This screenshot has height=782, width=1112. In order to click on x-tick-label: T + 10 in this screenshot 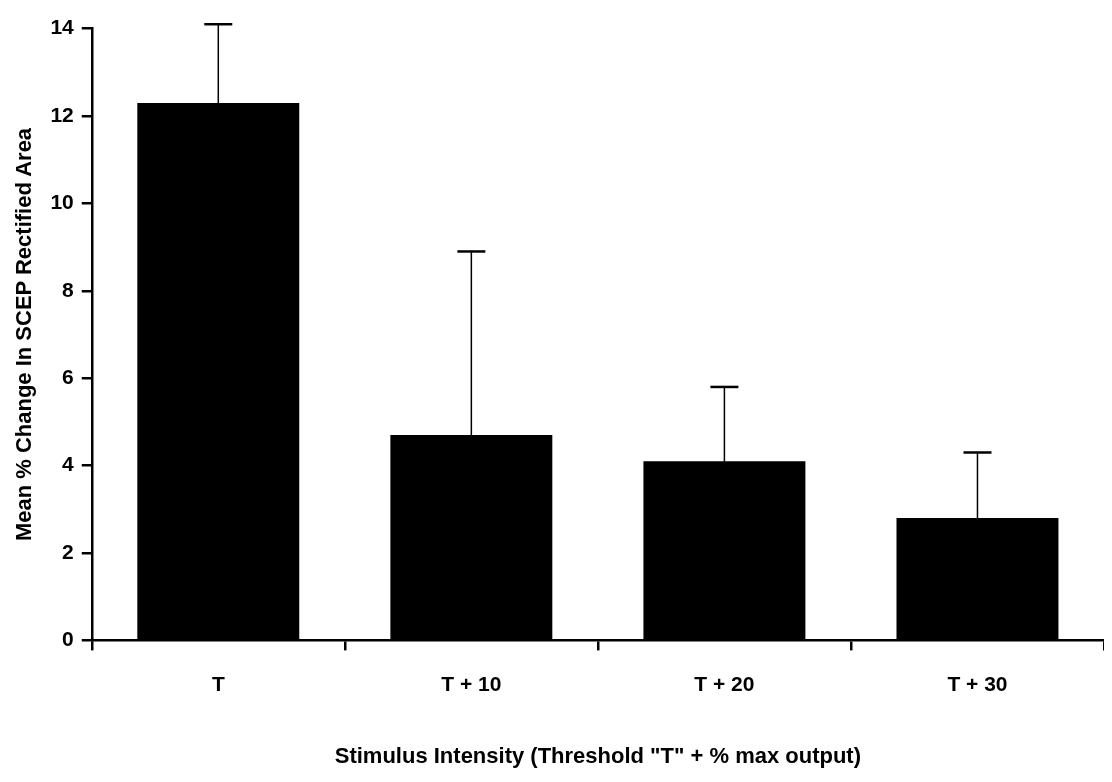, I will do `click(471, 683)`.